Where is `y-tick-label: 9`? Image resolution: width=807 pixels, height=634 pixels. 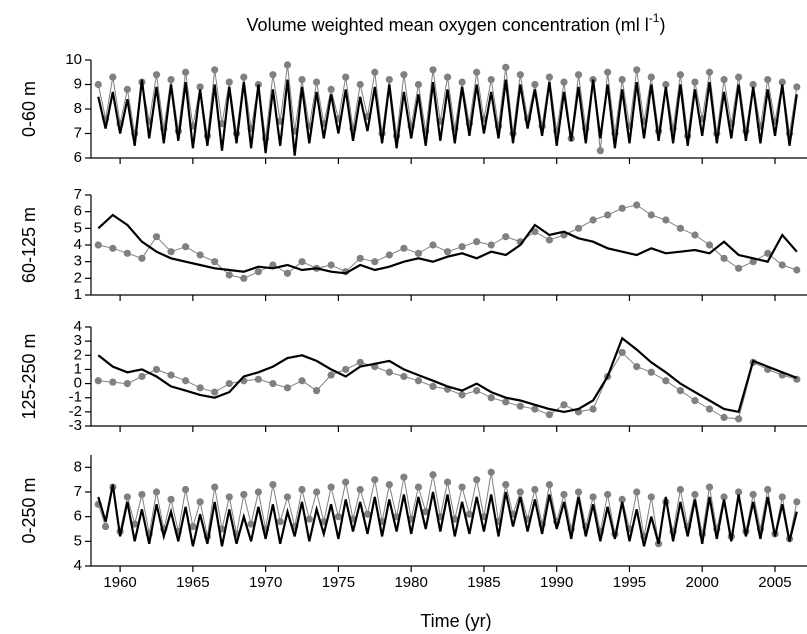
y-tick-label: 9 is located at coordinates (78, 83).